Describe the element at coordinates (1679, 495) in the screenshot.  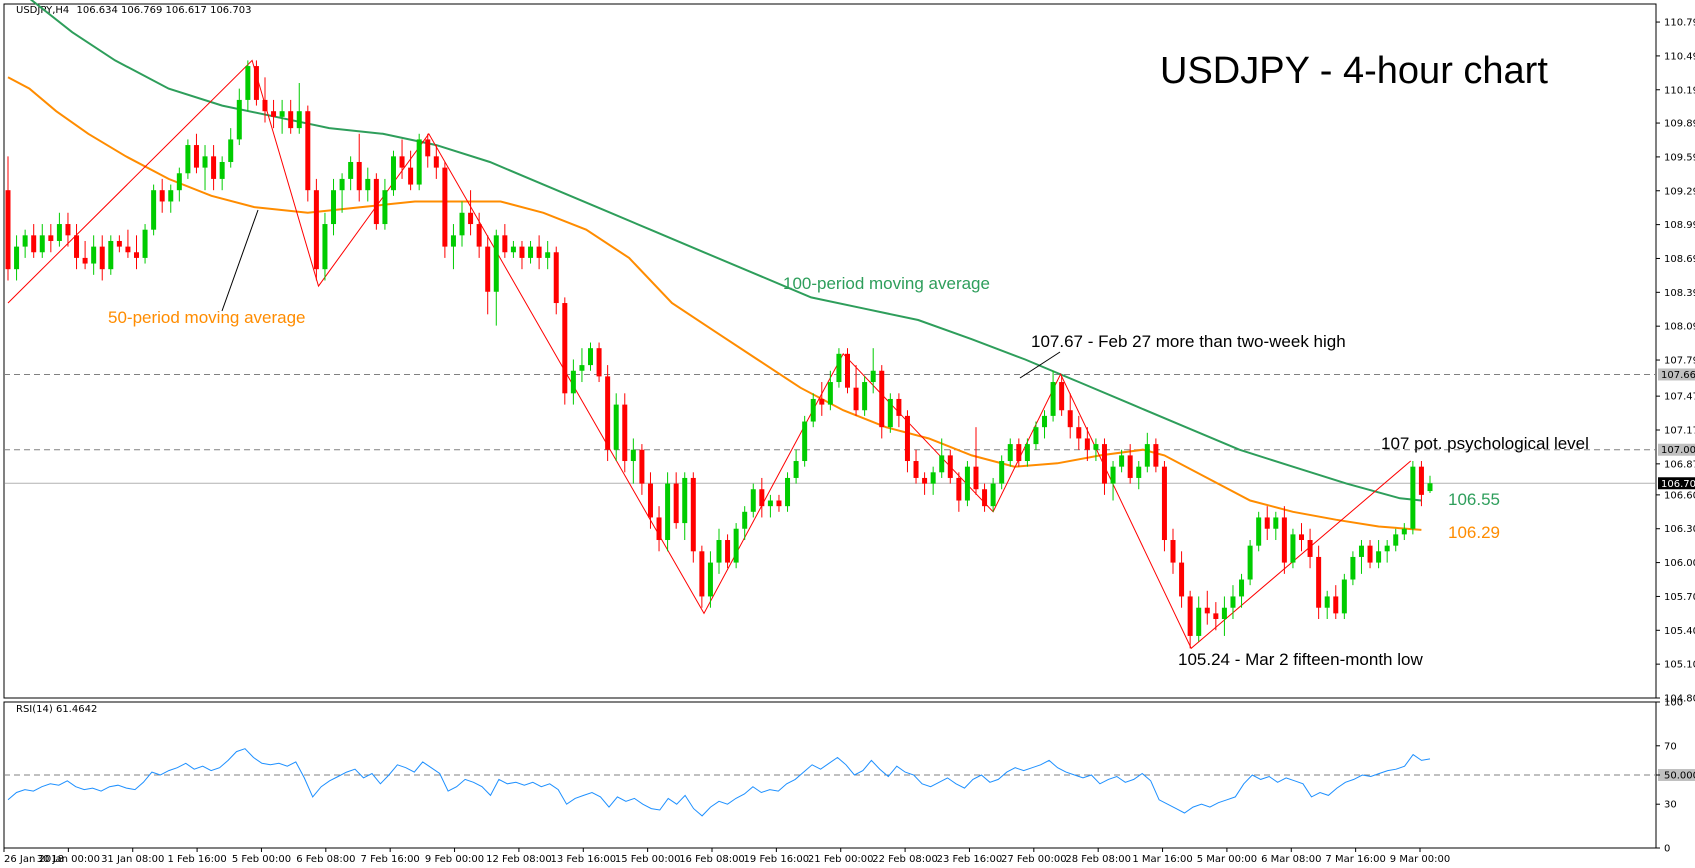
I see `y-tick-label: 106.600` at that location.